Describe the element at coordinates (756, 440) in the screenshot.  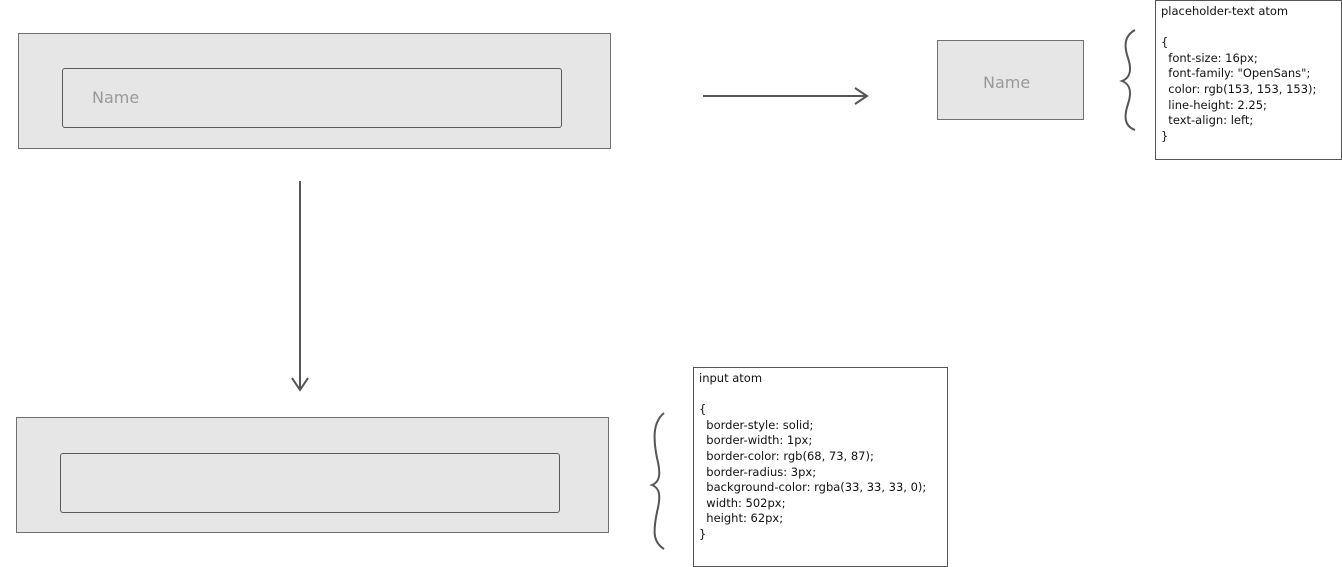
I see `input-note-line: border-width: 1px;` at that location.